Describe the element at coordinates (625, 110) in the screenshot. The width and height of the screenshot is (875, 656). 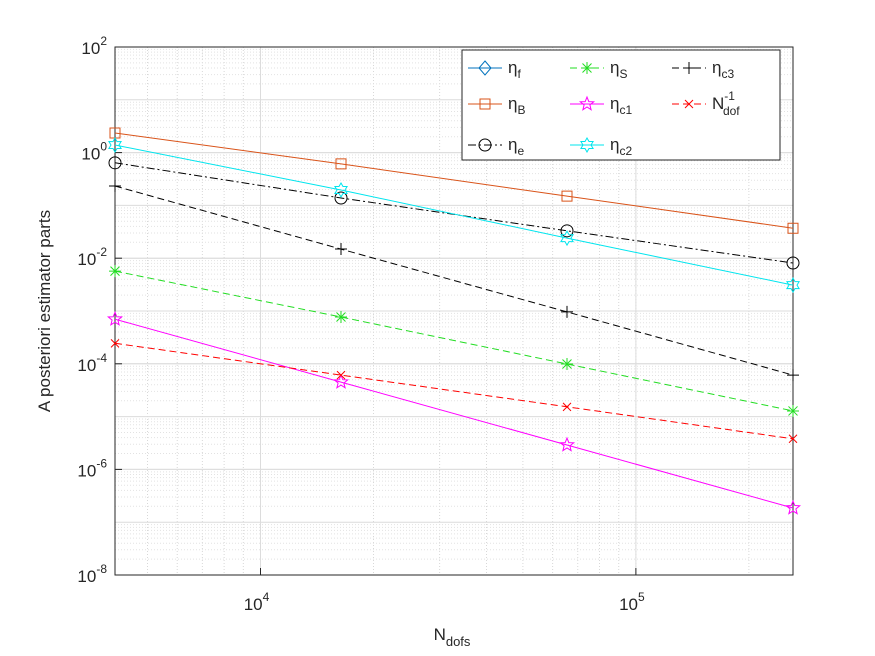
I see `legend-sub: c1` at that location.